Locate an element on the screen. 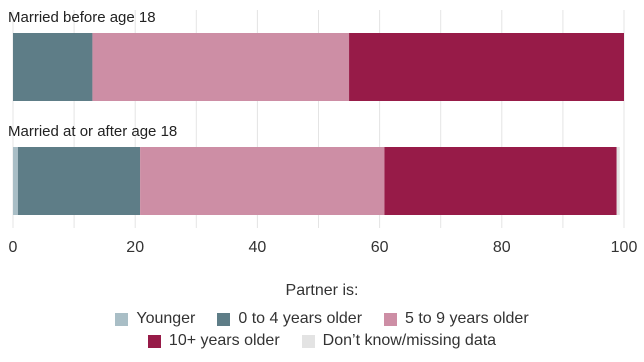 This screenshot has width=644, height=362. legend-item-younger: Younger is located at coordinates (155, 319).